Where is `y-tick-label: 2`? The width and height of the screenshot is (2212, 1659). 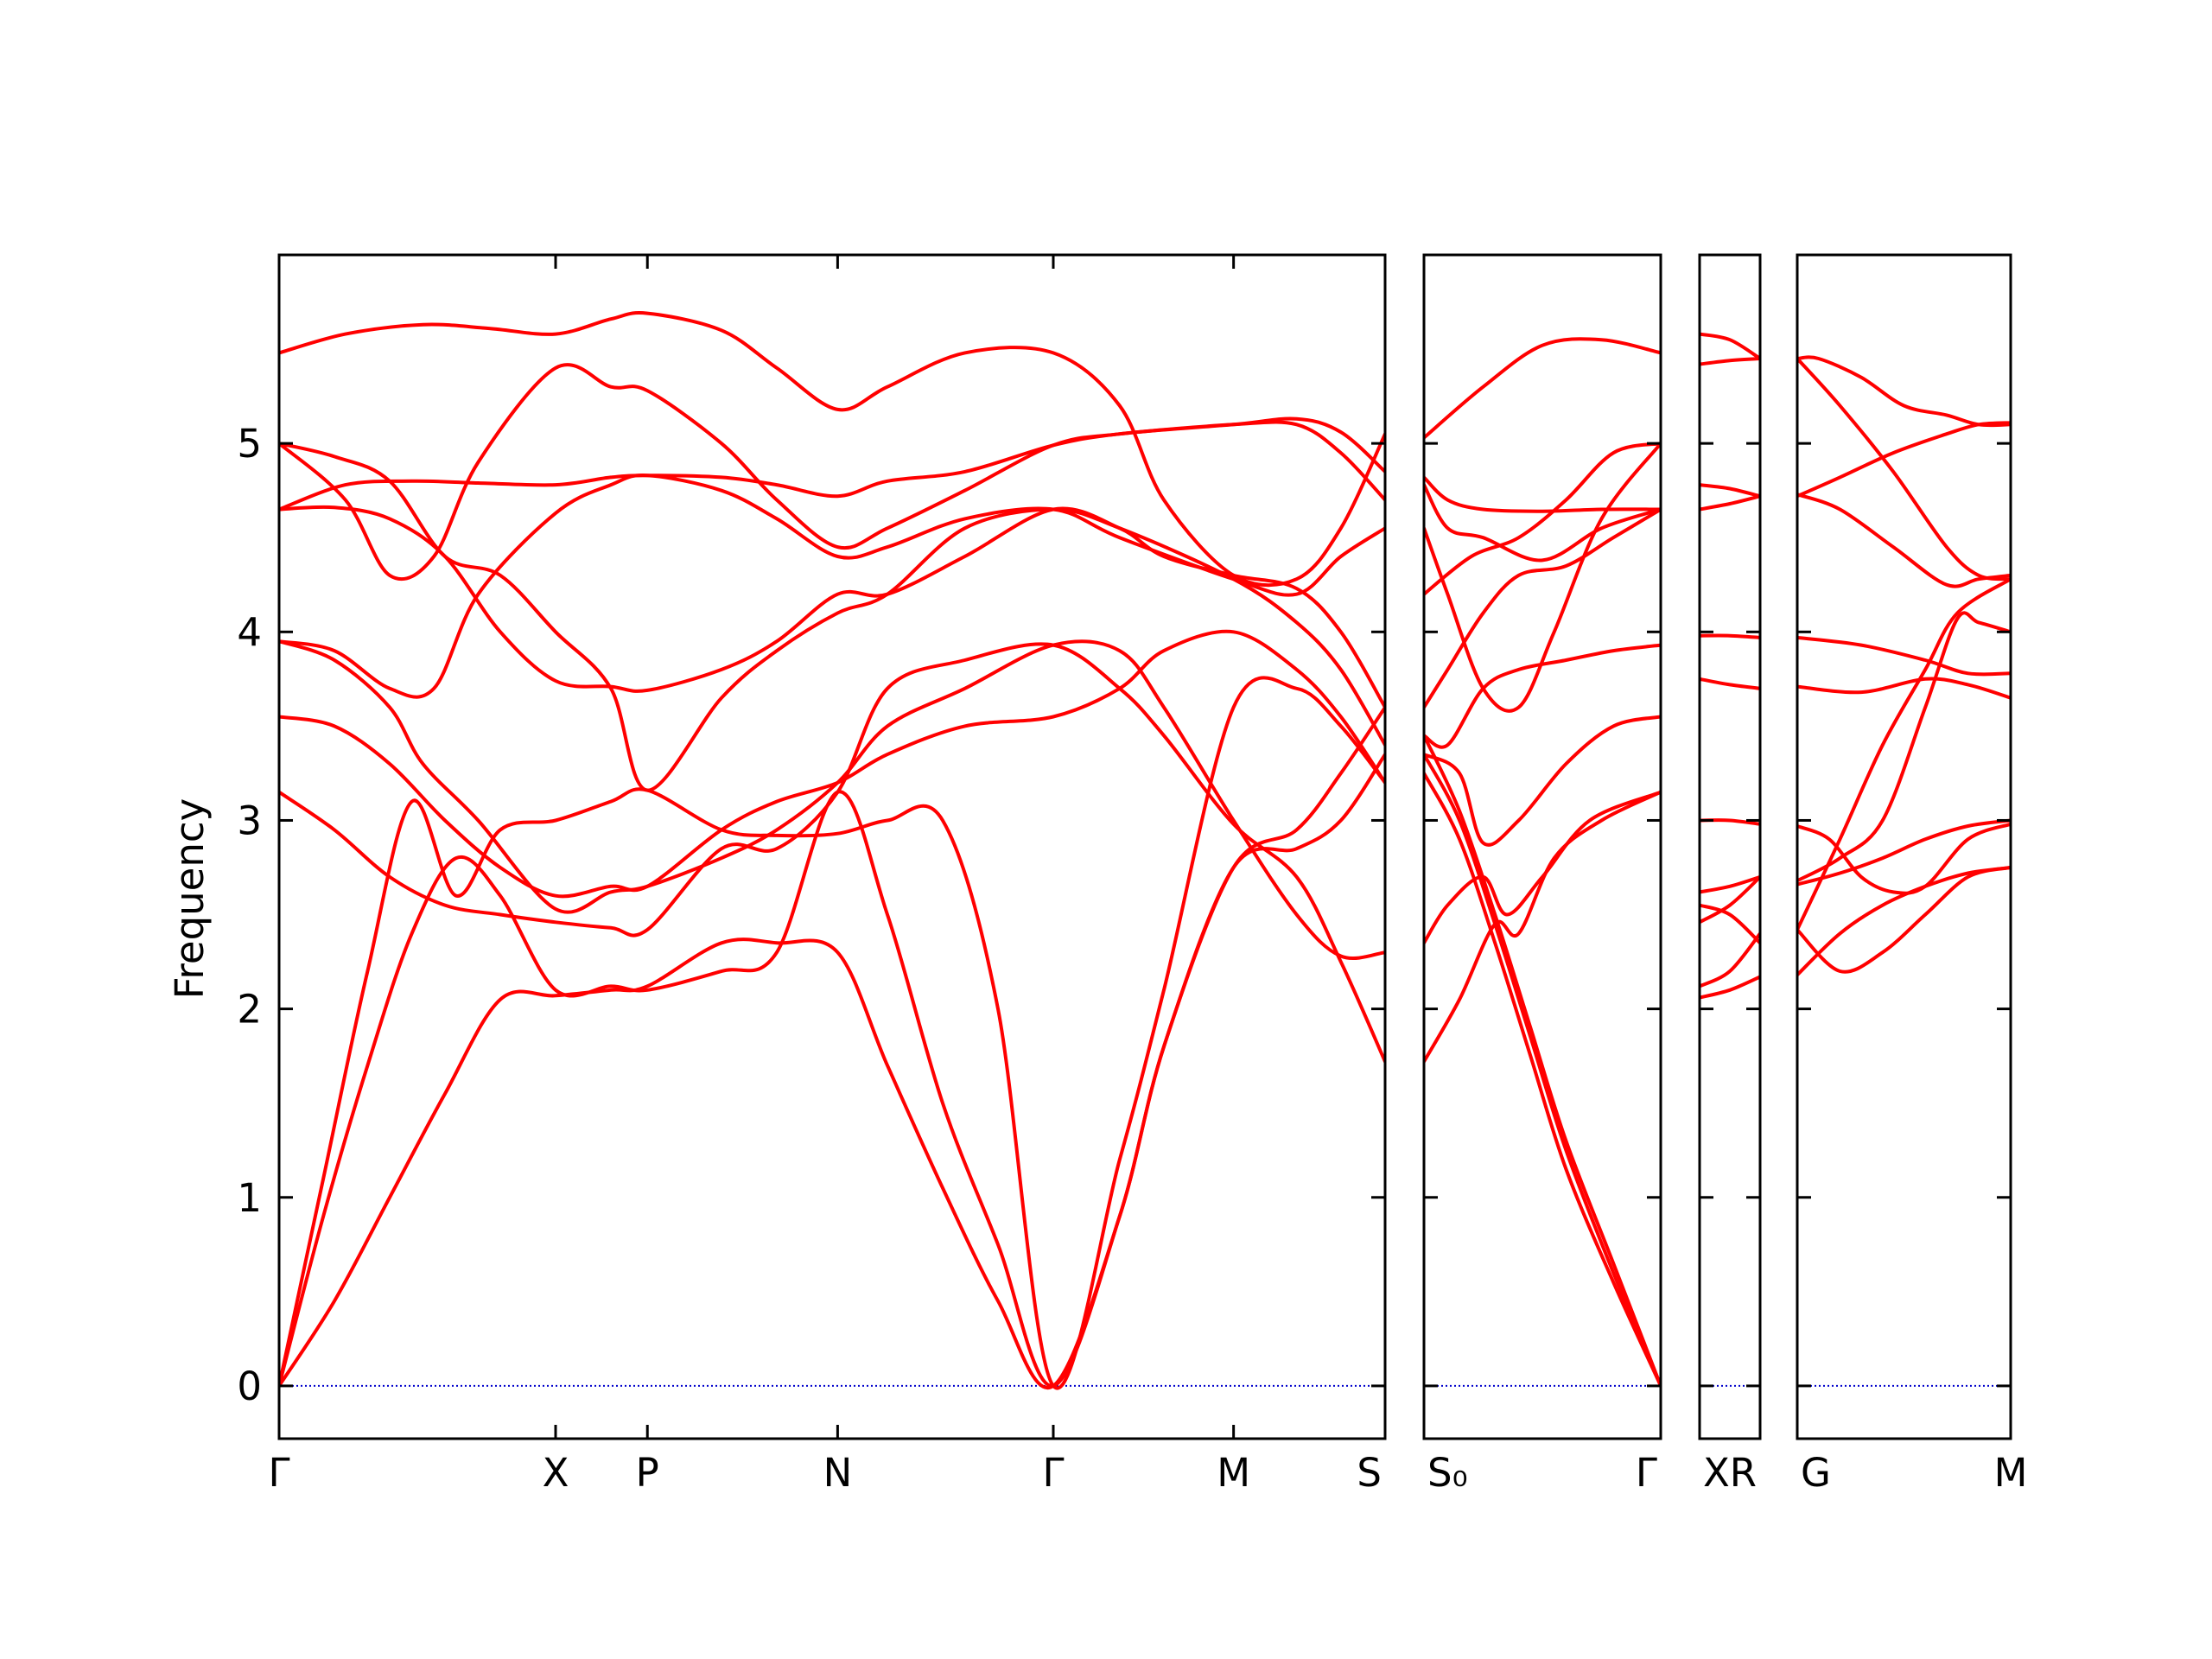
y-tick-label: 2 is located at coordinates (249, 1010).